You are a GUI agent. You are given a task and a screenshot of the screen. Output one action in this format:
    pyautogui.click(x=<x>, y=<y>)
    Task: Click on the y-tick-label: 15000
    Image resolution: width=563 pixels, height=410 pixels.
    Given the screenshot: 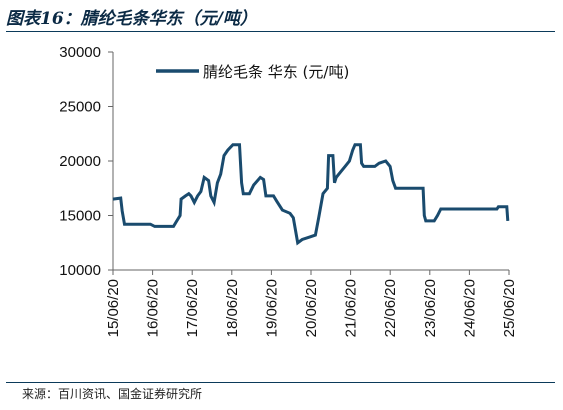 What is the action you would take?
    pyautogui.click(x=80, y=216)
    